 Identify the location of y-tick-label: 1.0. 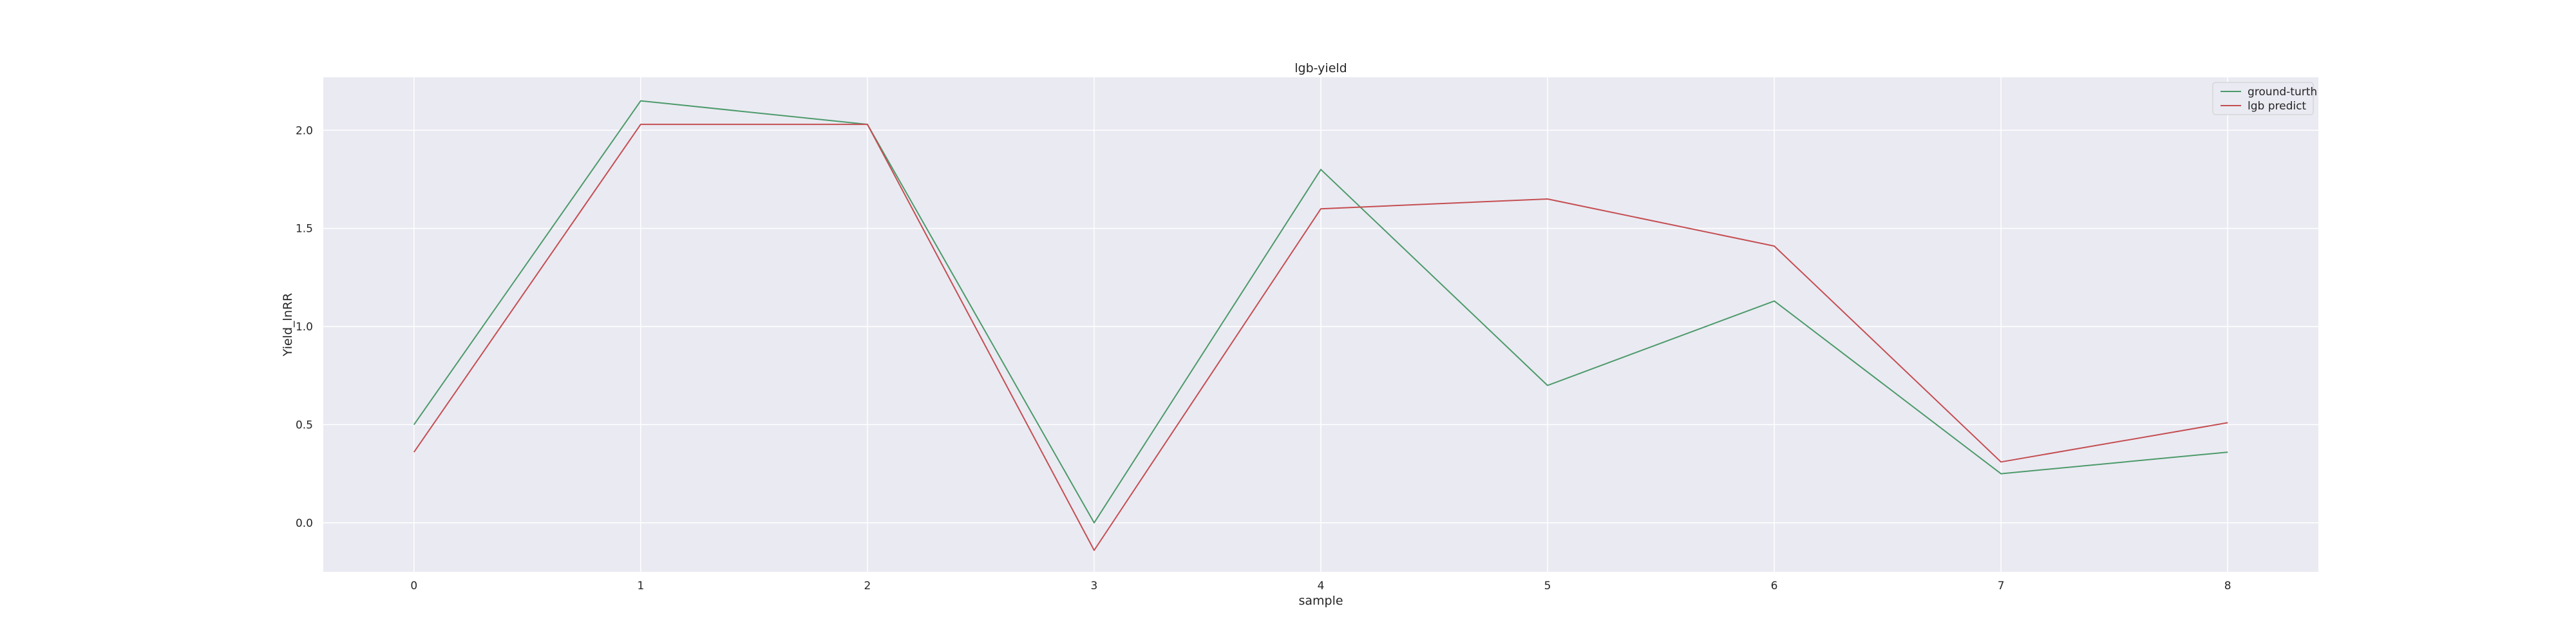
(304, 327).